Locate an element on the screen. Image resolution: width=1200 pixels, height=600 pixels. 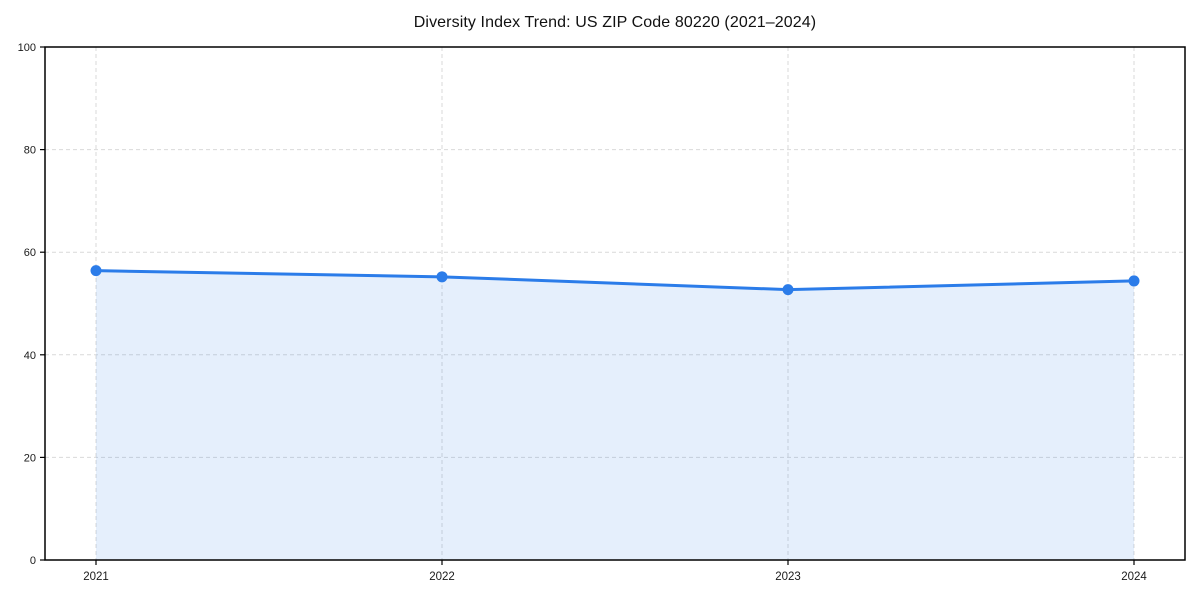
y-tick-label: 100 is located at coordinates (27, 48).